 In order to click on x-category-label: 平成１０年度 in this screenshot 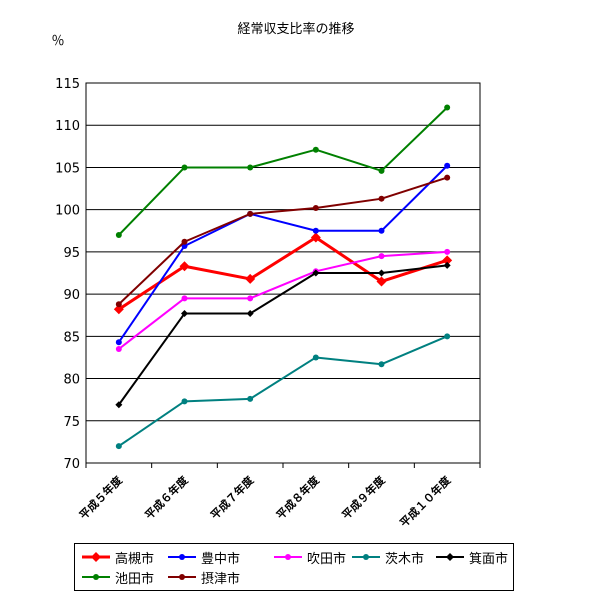, I will do `click(425, 501)`.